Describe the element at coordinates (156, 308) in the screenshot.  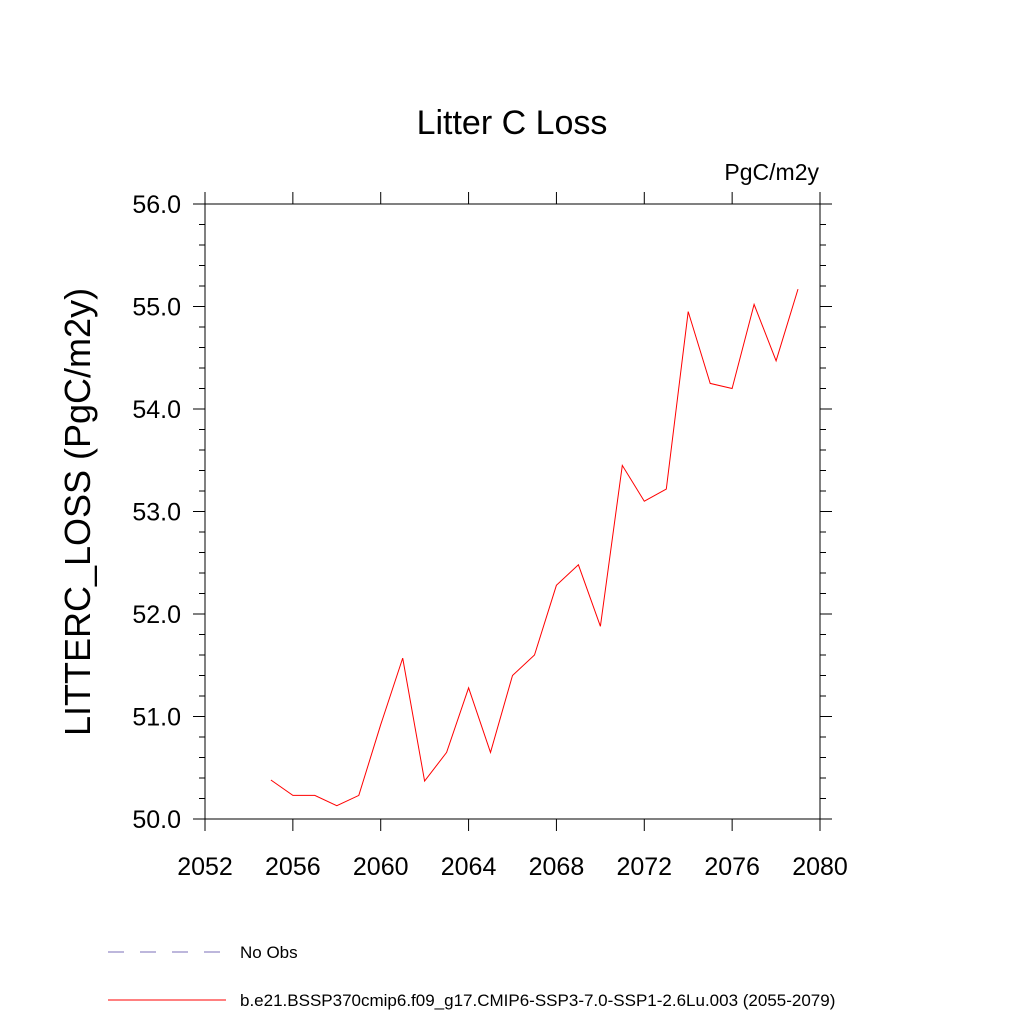
I see `y-tick-label: 55.0` at that location.